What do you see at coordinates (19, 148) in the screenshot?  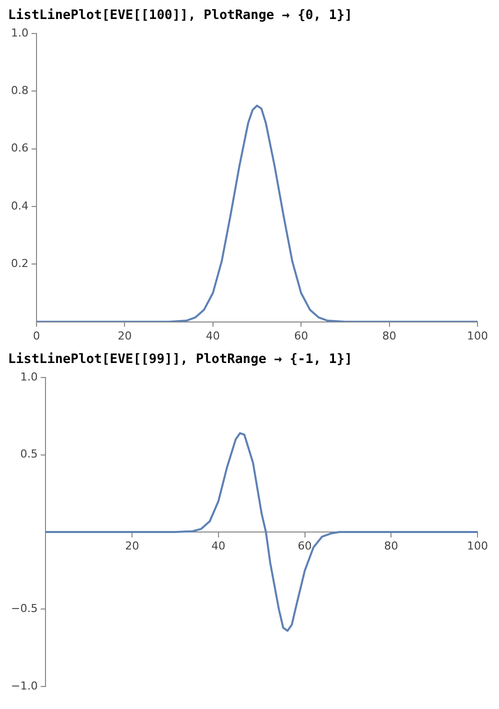 I see `y-tick-label: 0.6` at bounding box center [19, 148].